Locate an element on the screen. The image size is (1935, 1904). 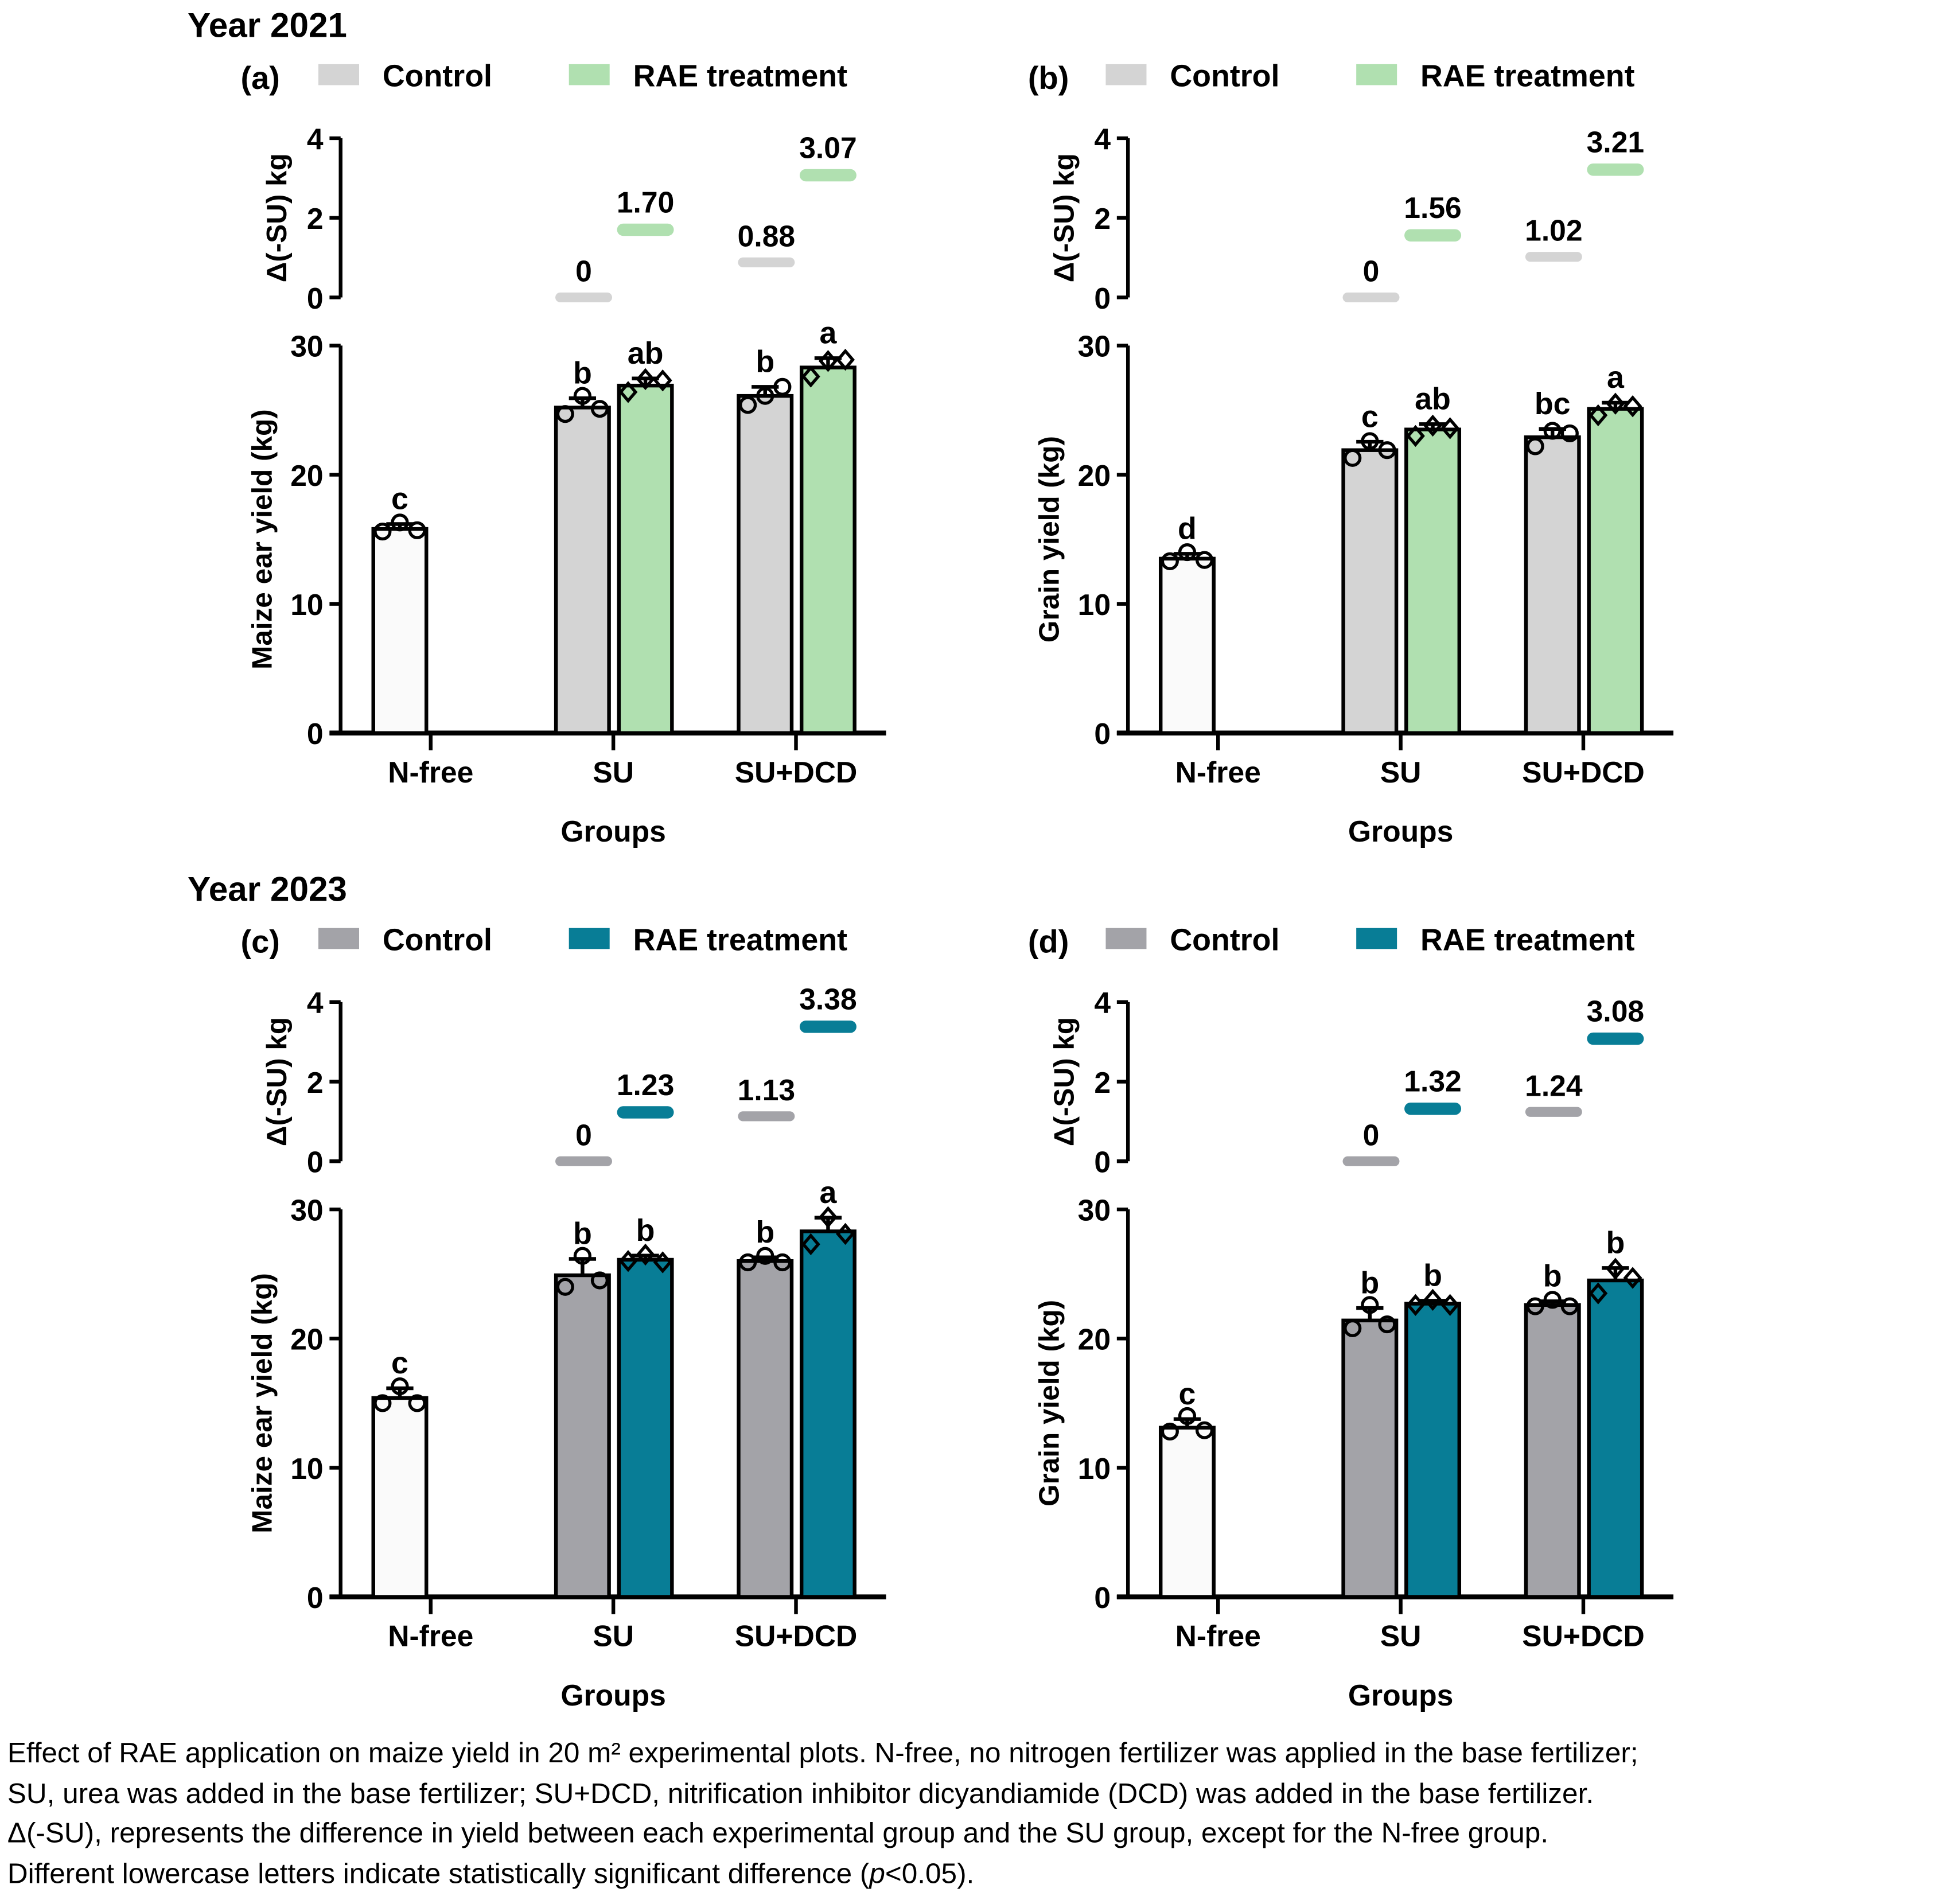
year-title: Year 2023 is located at coordinates (267, 888).